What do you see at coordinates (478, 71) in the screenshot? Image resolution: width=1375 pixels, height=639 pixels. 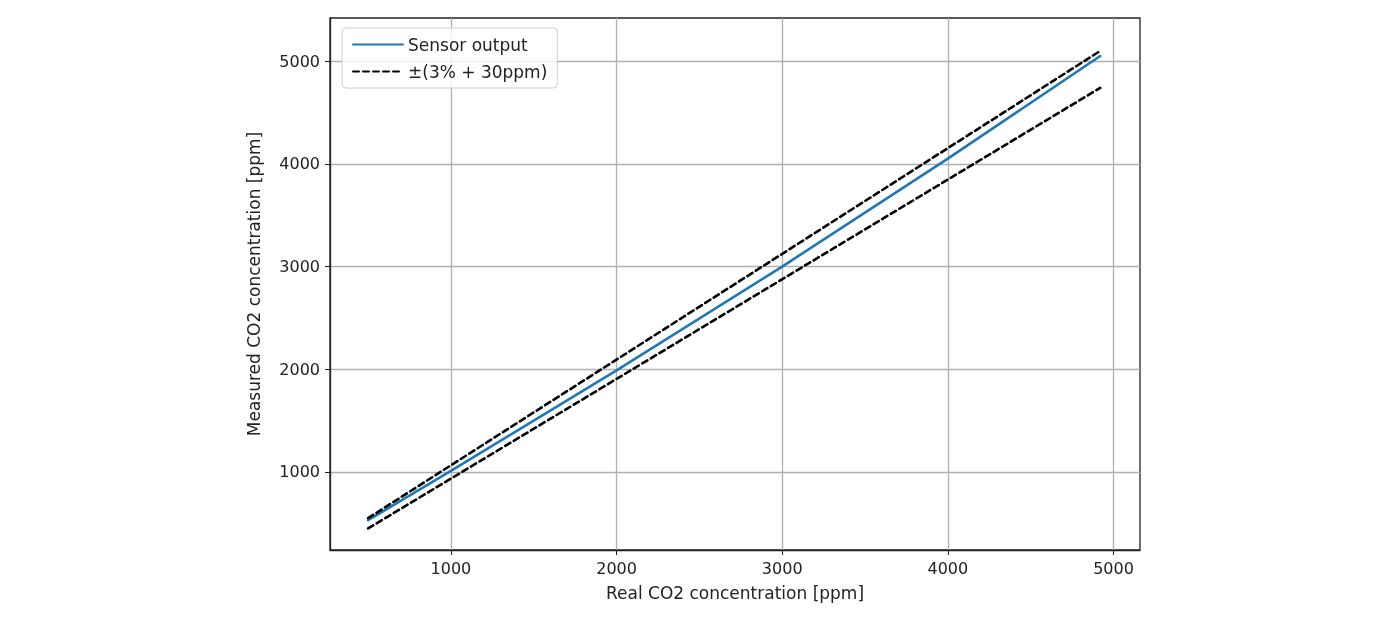 I see `legend-label: ±(3% + 30ppm)` at bounding box center [478, 71].